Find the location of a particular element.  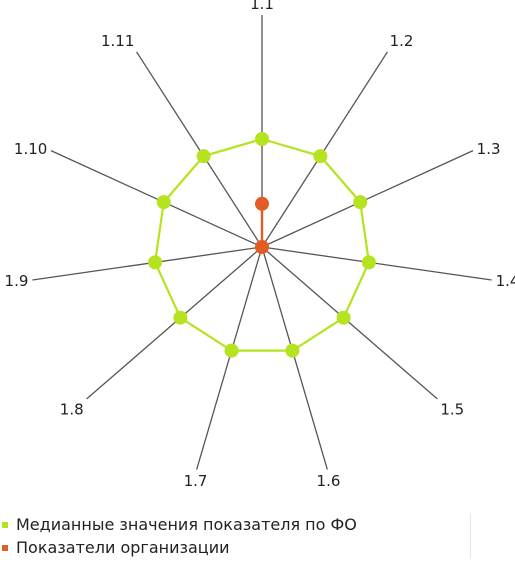

legend-item-median: Медианные значения показателя по ФО is located at coordinates (235, 524).